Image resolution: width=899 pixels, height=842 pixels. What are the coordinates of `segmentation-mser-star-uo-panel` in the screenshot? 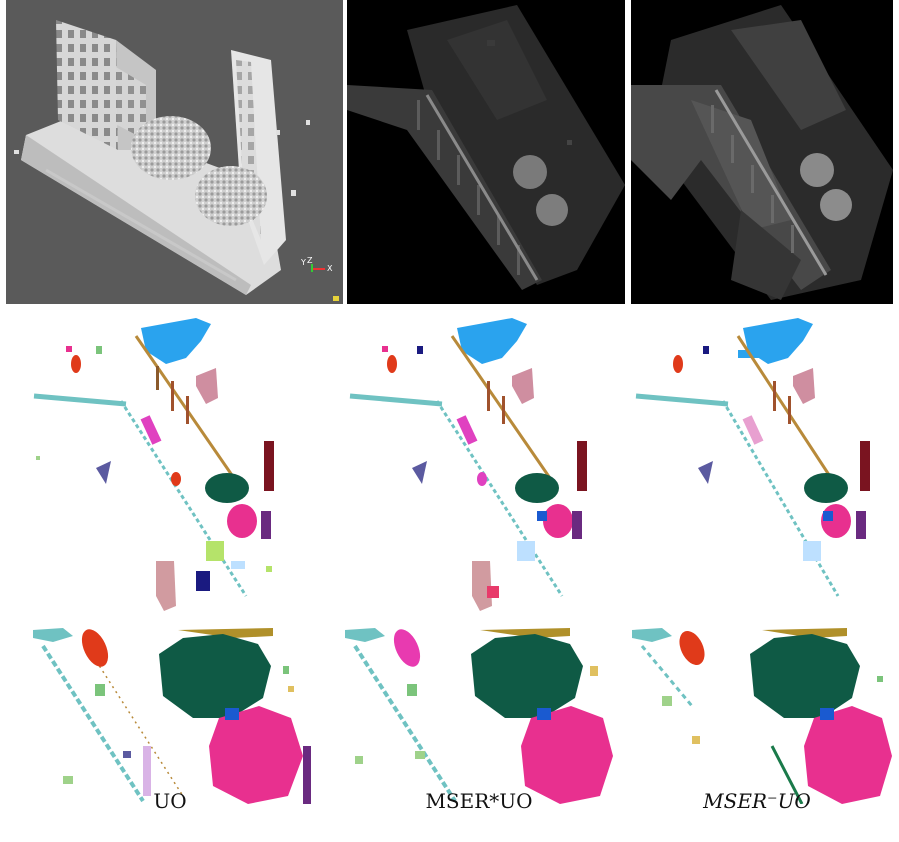 It's located at (472, 462).